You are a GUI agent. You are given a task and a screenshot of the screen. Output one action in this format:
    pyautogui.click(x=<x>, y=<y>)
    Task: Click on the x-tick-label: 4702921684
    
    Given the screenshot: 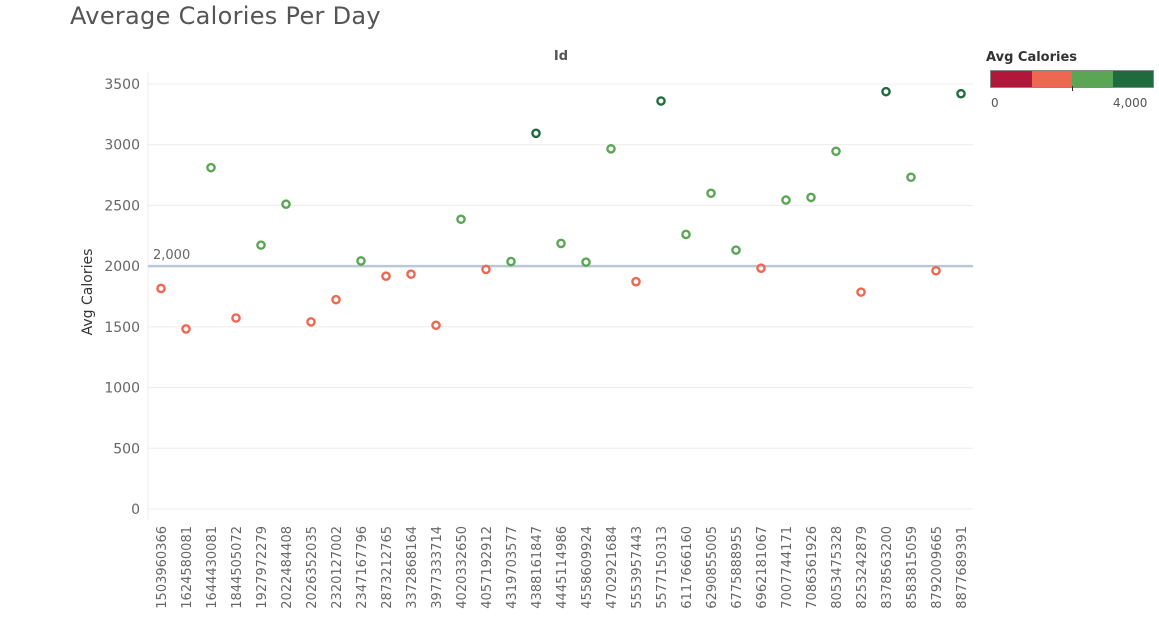 What is the action you would take?
    pyautogui.click(x=612, y=567)
    